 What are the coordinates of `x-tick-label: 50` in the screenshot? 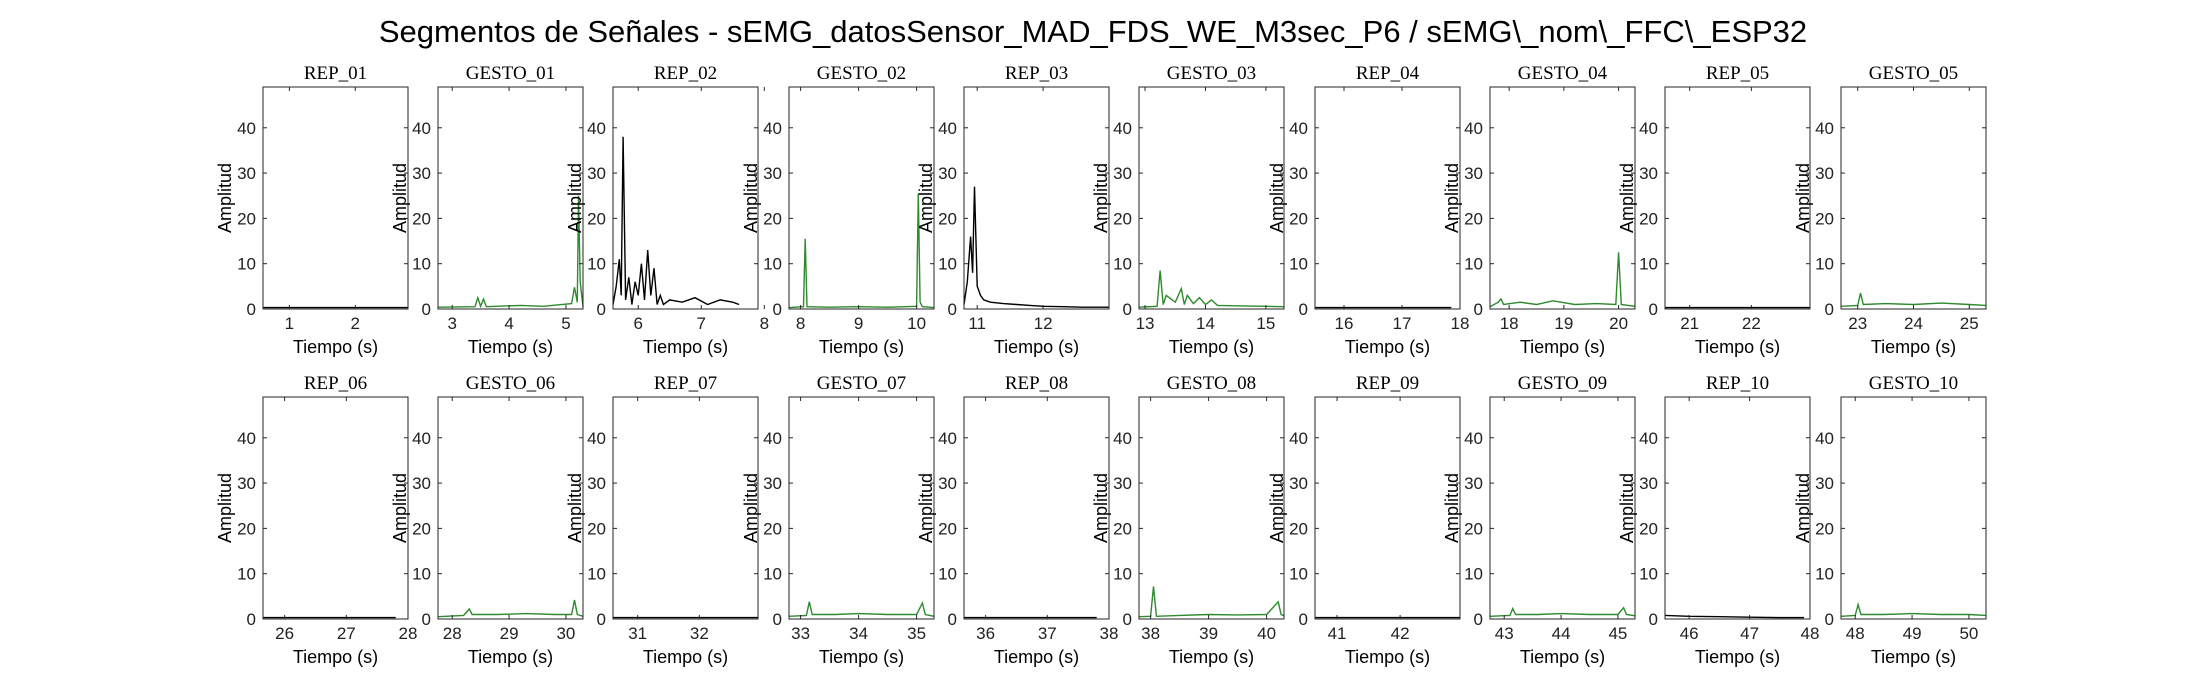 It's located at (1968, 633).